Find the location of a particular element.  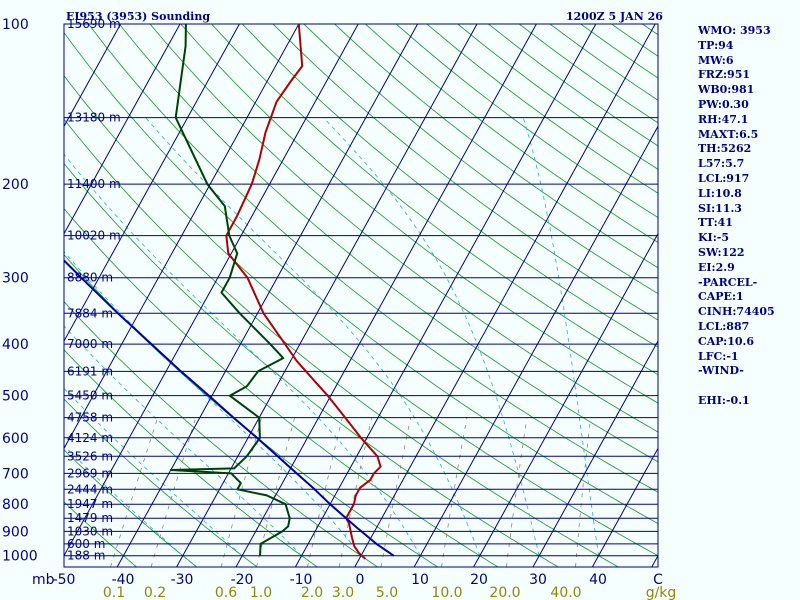

pressure-tick-label: 600 is located at coordinates (15, 439).